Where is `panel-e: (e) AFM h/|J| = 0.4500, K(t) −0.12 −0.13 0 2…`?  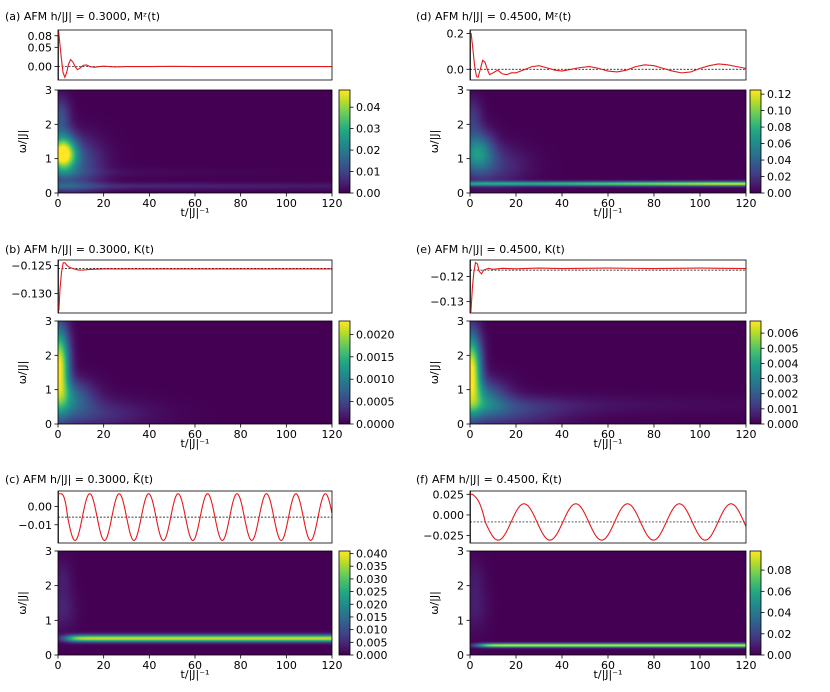 panel-e: (e) AFM h/|J| = 0.4500, K(t) −0.12 −0.13 0 2… is located at coordinates (607, 346).